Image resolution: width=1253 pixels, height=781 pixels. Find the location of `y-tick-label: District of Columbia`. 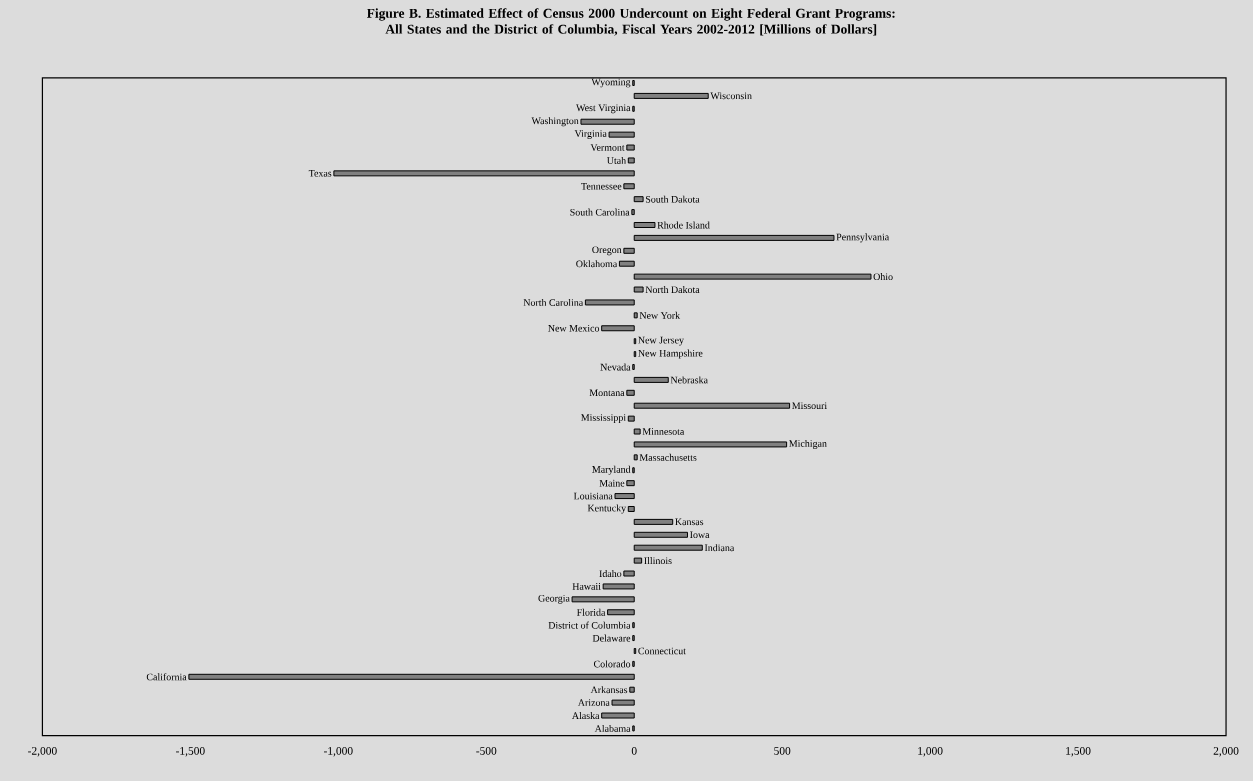

y-tick-label: District of Columbia is located at coordinates (589, 625).